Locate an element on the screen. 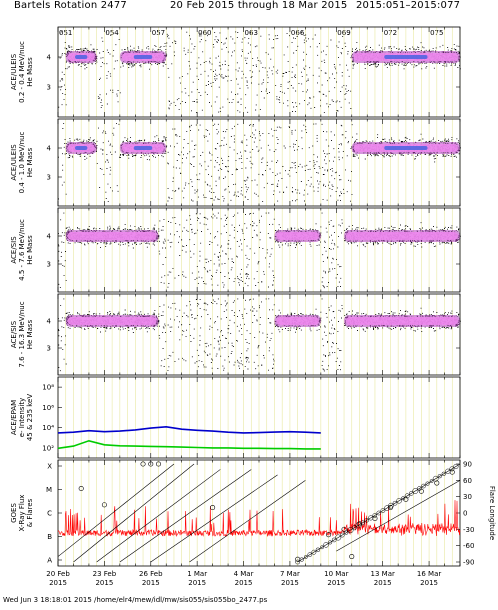 The image size is (498, 610). y-tick-label: C is located at coordinates (49, 514).